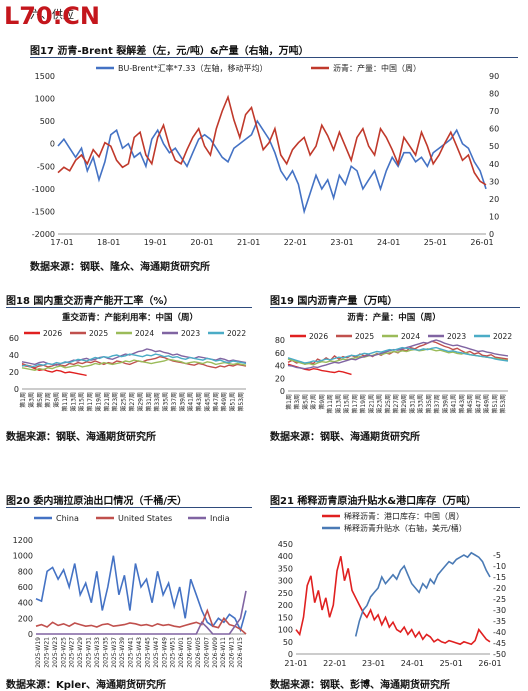 This screenshot has height=691, width=528. I want to click on fig19-rule, so click(395, 307).